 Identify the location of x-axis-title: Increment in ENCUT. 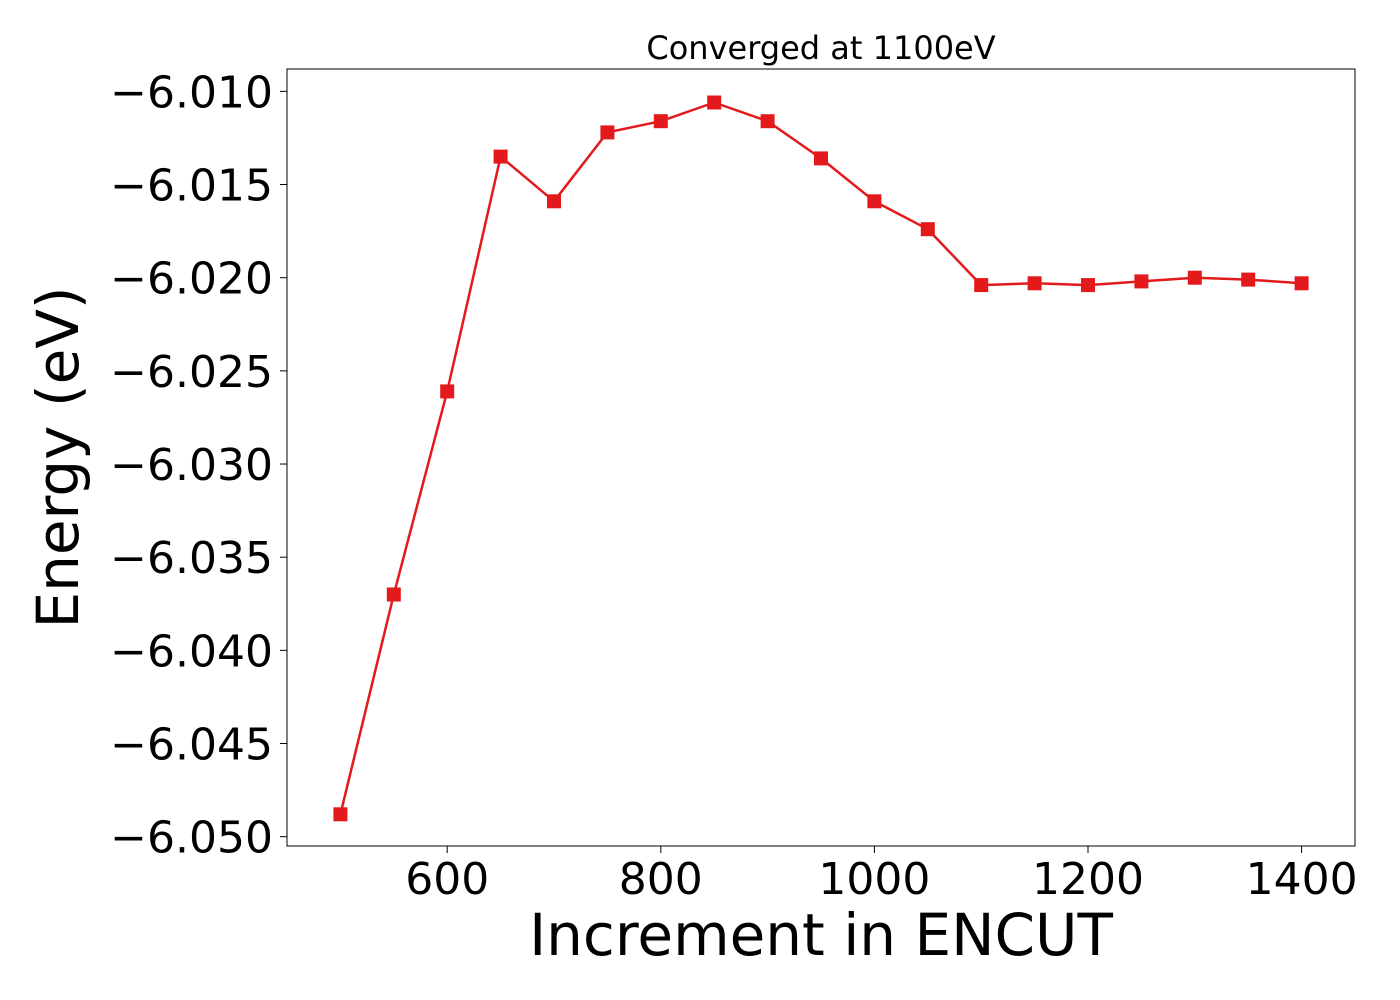
(821, 935).